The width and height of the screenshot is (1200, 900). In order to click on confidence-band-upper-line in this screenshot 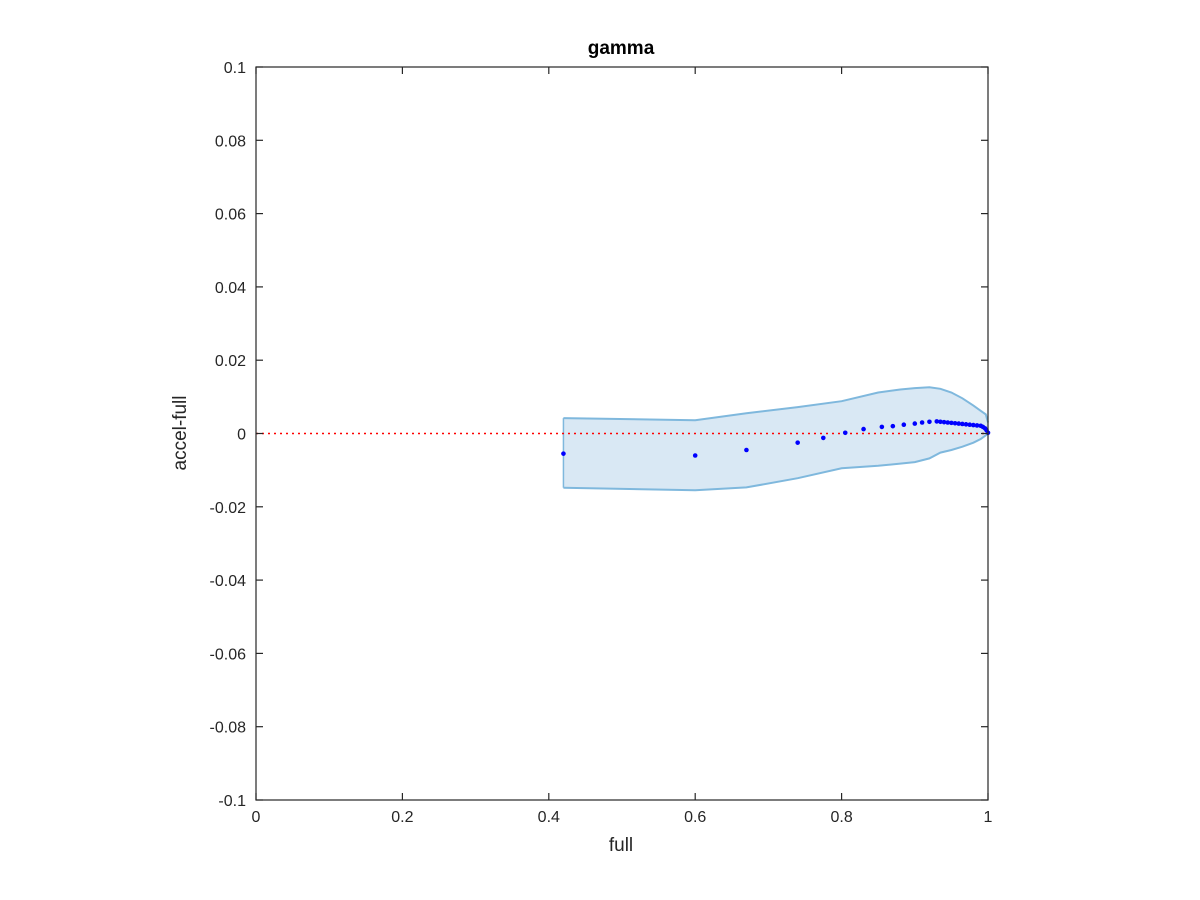, I will do `click(776, 404)`.